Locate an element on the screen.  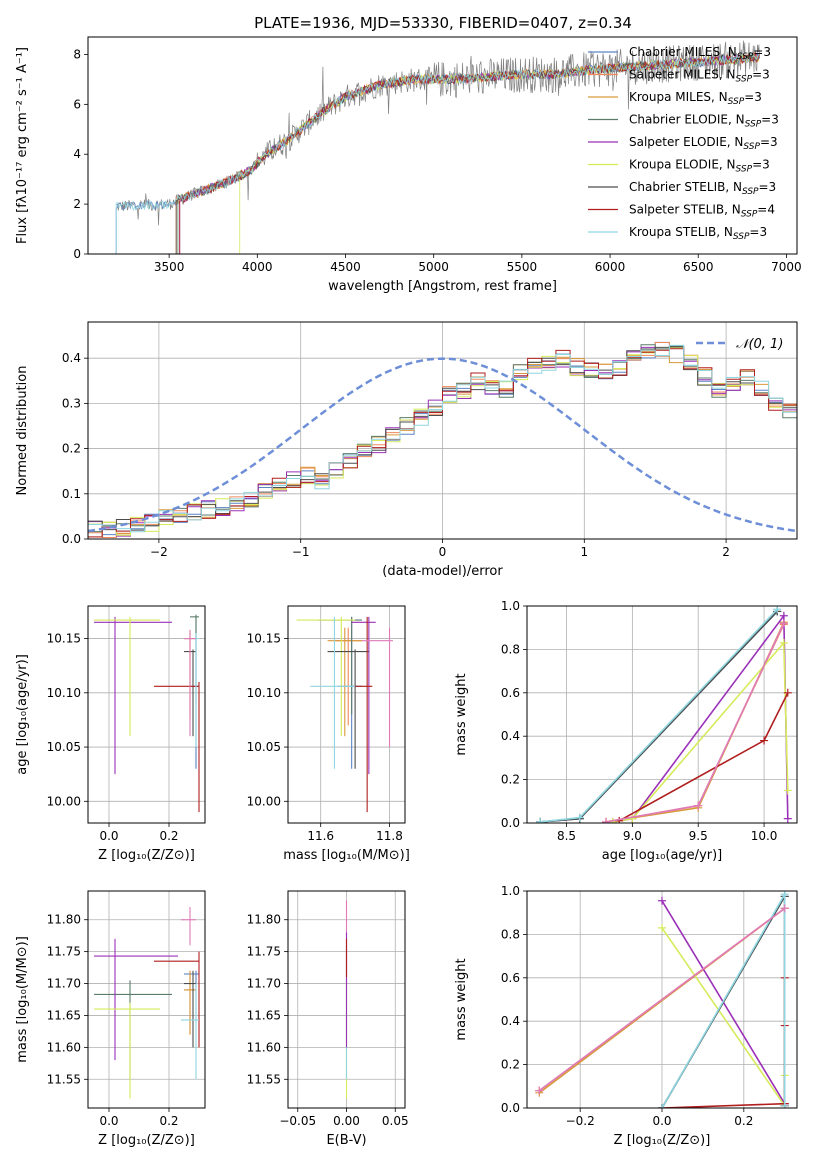
mass-vs-z-ytick-label: 11.80 is located at coordinates (64, 920).